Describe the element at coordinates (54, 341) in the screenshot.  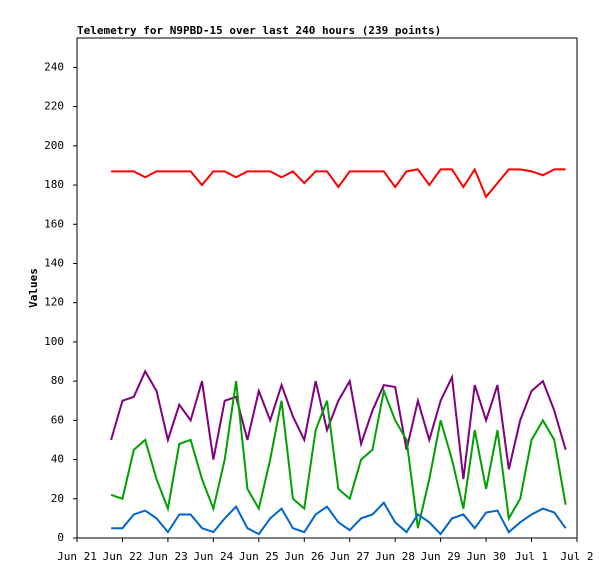
I see `y-tick-label: 100` at that location.